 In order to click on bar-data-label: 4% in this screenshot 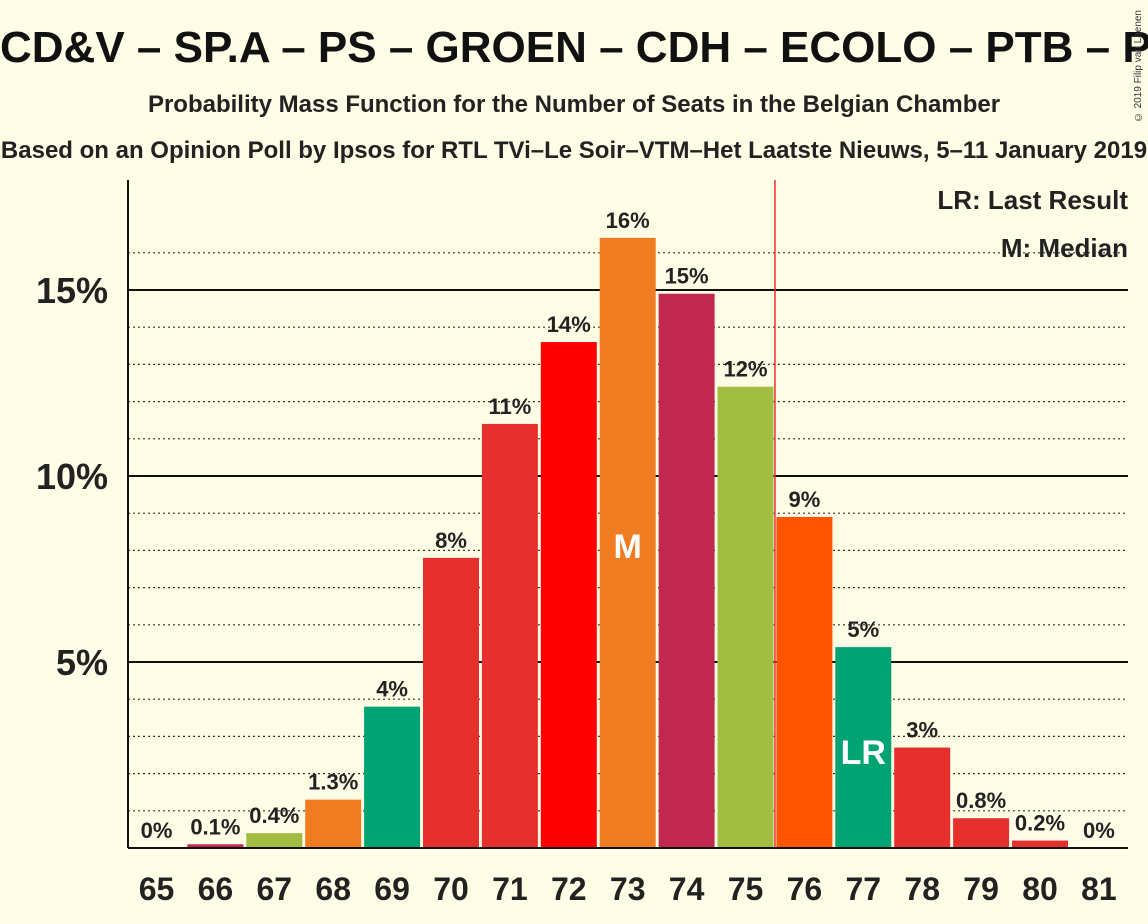, I will do `click(392, 689)`.